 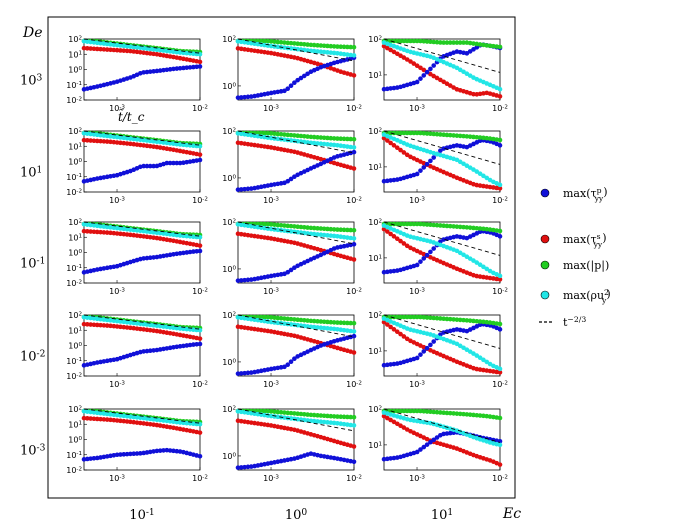 What do you see at coordinates (438, 166) in the screenshot?
I see `panel-r1-c2: 10-3 10-2 102 101` at bounding box center [438, 166].